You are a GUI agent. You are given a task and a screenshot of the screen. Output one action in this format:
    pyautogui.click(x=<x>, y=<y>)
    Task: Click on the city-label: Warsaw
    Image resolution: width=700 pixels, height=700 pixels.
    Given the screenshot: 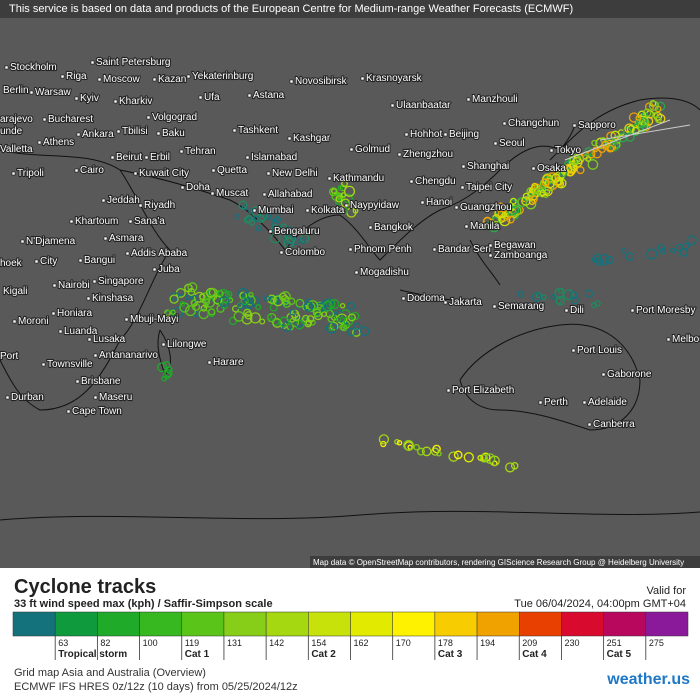 What is the action you would take?
    pyautogui.click(x=53, y=92)
    